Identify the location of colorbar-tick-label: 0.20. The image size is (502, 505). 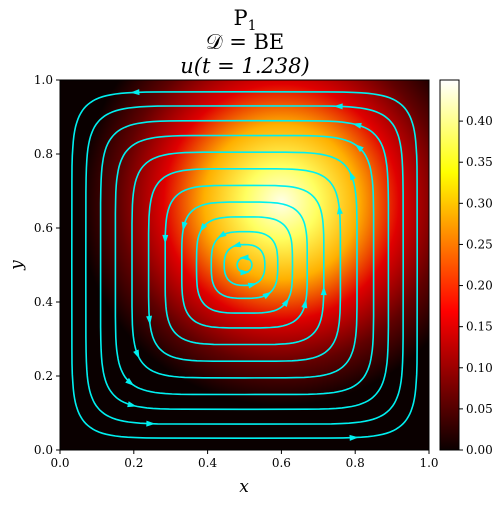
(479, 286).